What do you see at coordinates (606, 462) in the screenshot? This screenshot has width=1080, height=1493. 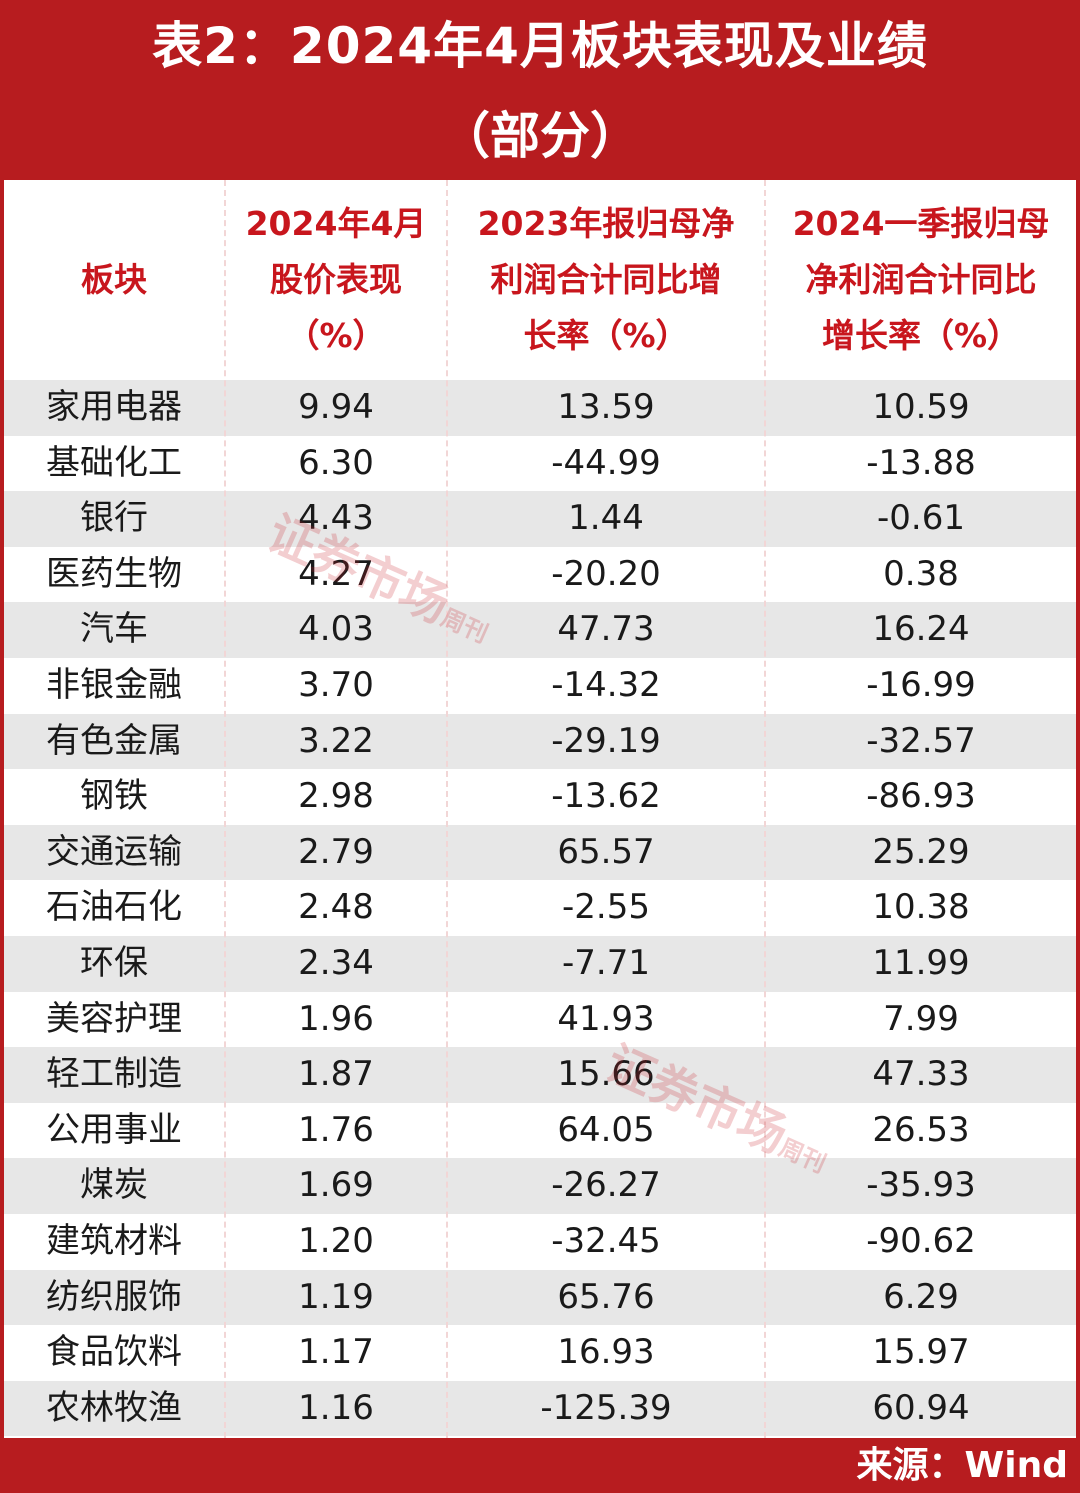 I see `cell-2023-growth: -44.99` at bounding box center [606, 462].